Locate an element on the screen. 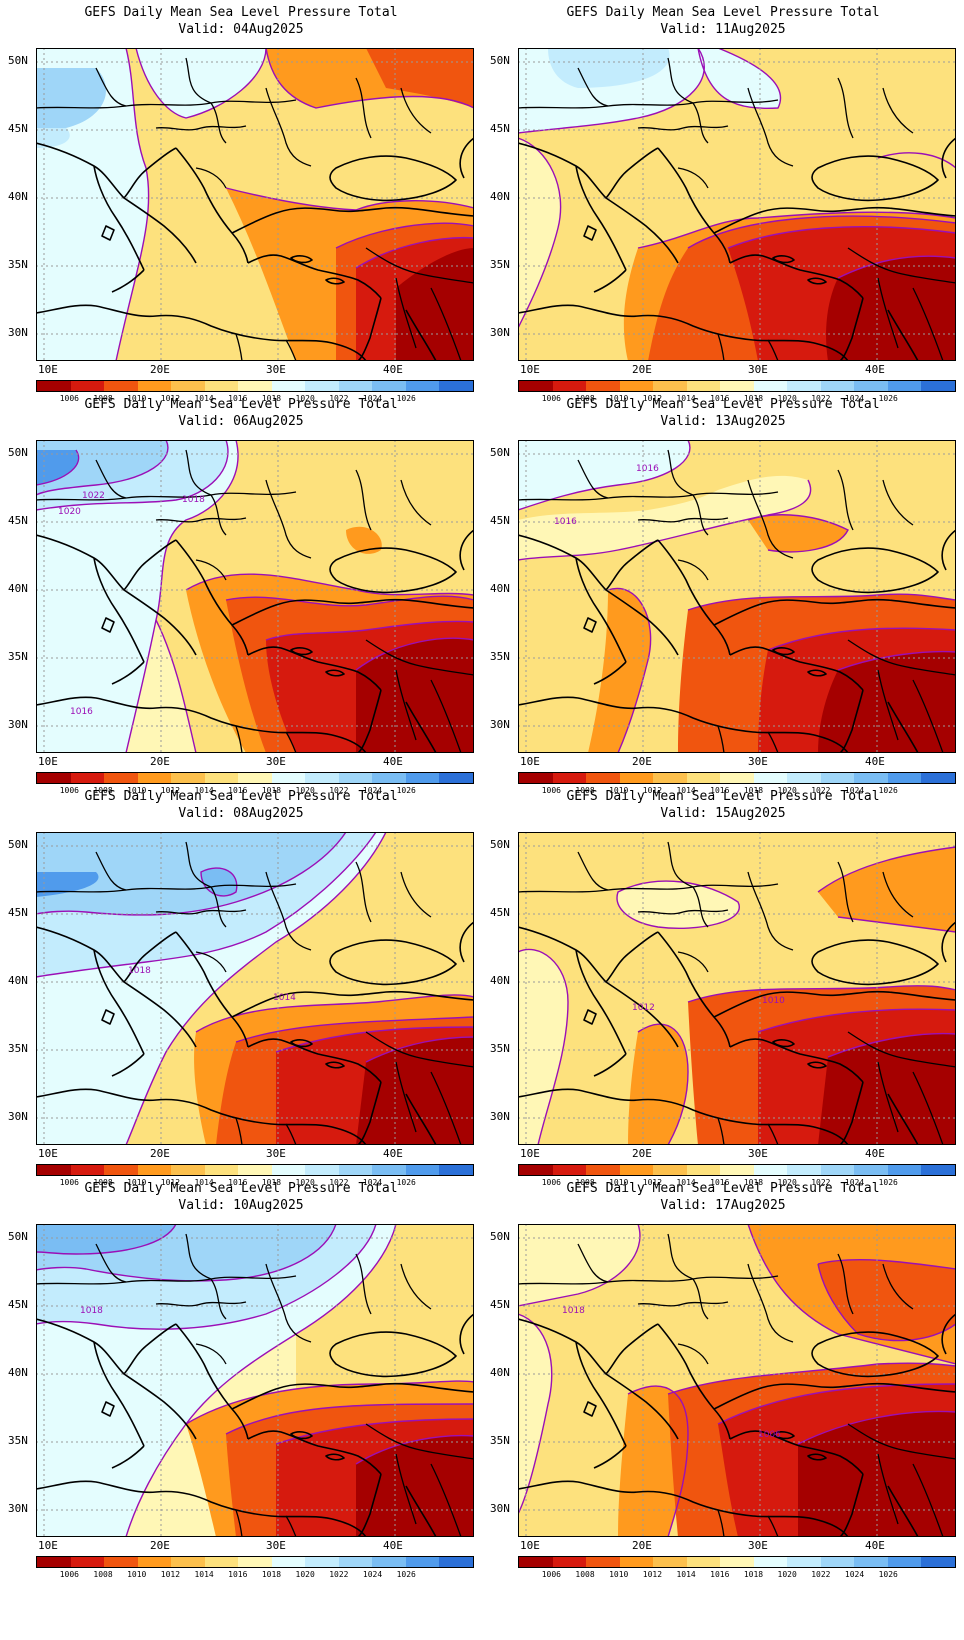 This screenshot has width=964, height=1640. contour-label: 1014 is located at coordinates (284, 998).